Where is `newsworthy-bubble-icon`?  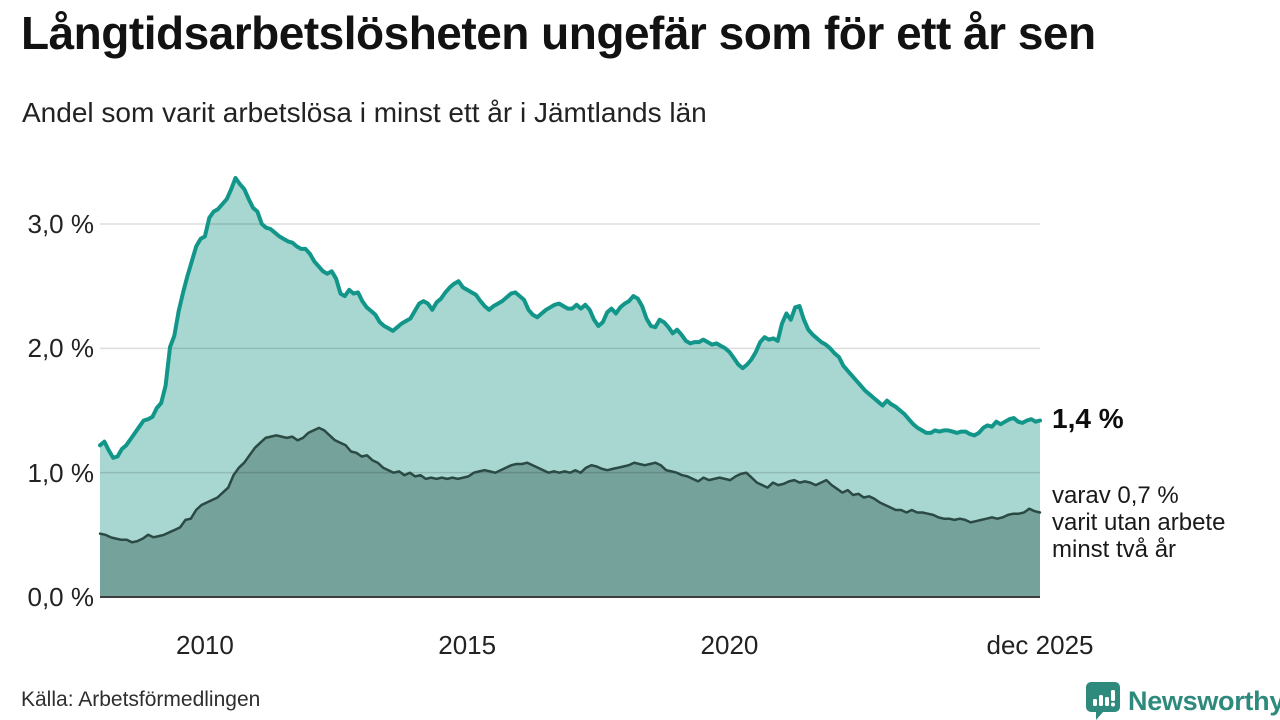
newsworthy-bubble-icon is located at coordinates (1103, 701).